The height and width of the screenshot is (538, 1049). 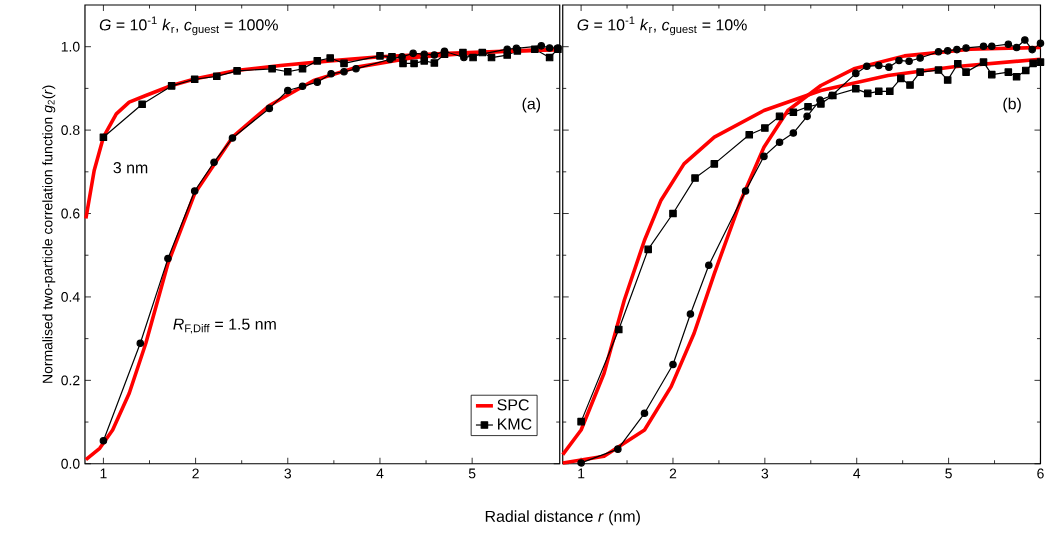 What do you see at coordinates (188, 26) in the screenshot?
I see `text: G = 10$^{-1}$ k$_{r}$, c$_{guest}$ = 100%` at bounding box center [188, 26].